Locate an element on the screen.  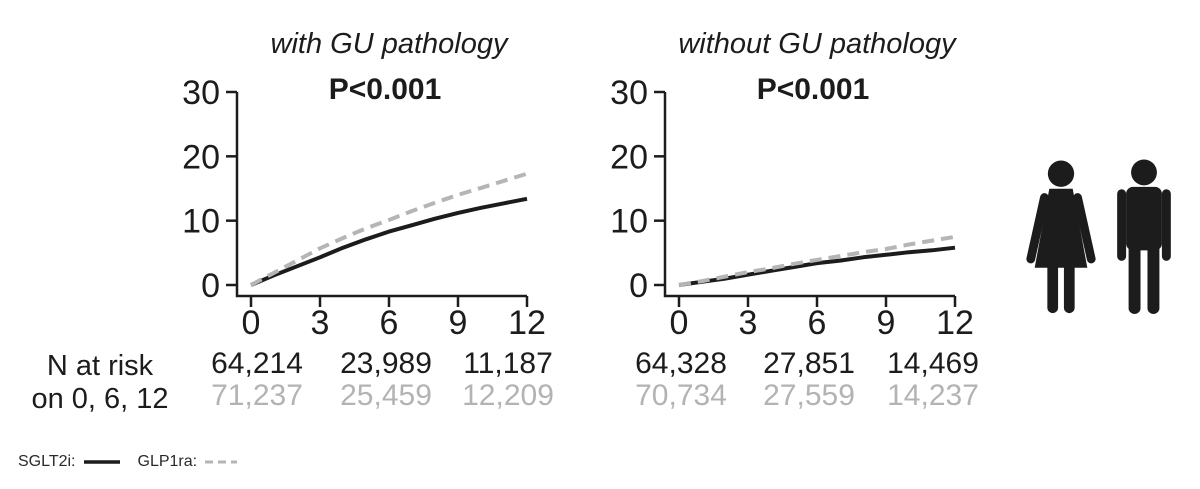
legend: SGLT2i: GLP1ra: is located at coordinates (128, 462).